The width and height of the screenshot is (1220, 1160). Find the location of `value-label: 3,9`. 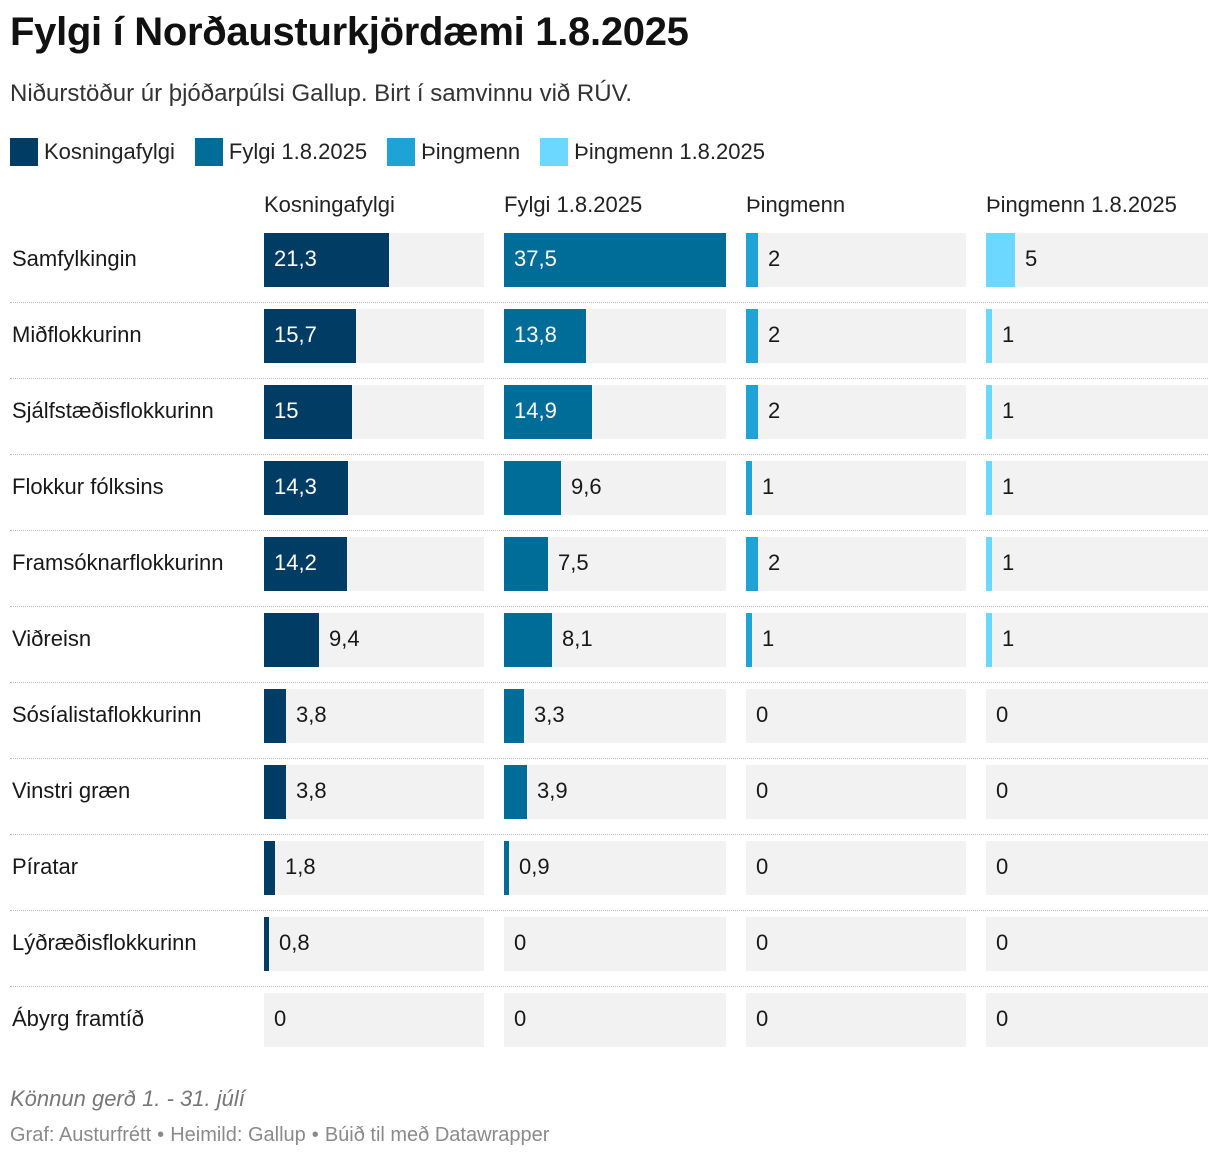

value-label: 3,9 is located at coordinates (552, 790).